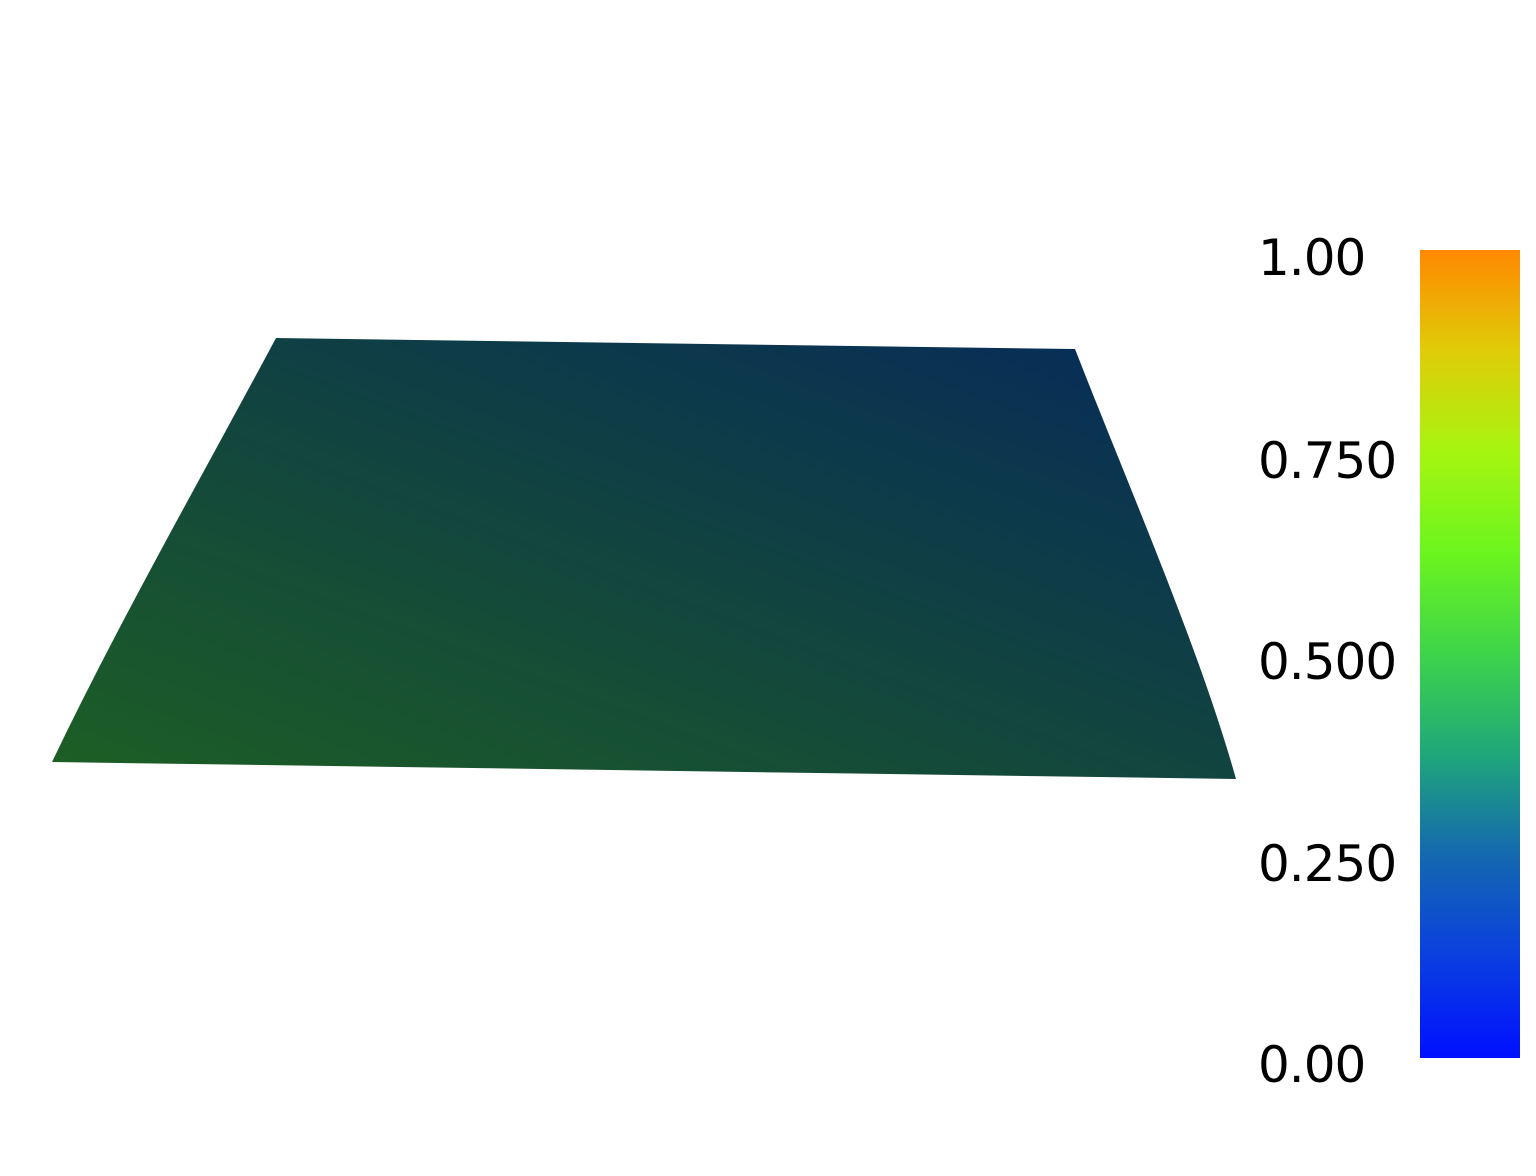  What do you see at coordinates (1312, 258) in the screenshot?
I see `colorbar-tick-label: 1.00` at bounding box center [1312, 258].